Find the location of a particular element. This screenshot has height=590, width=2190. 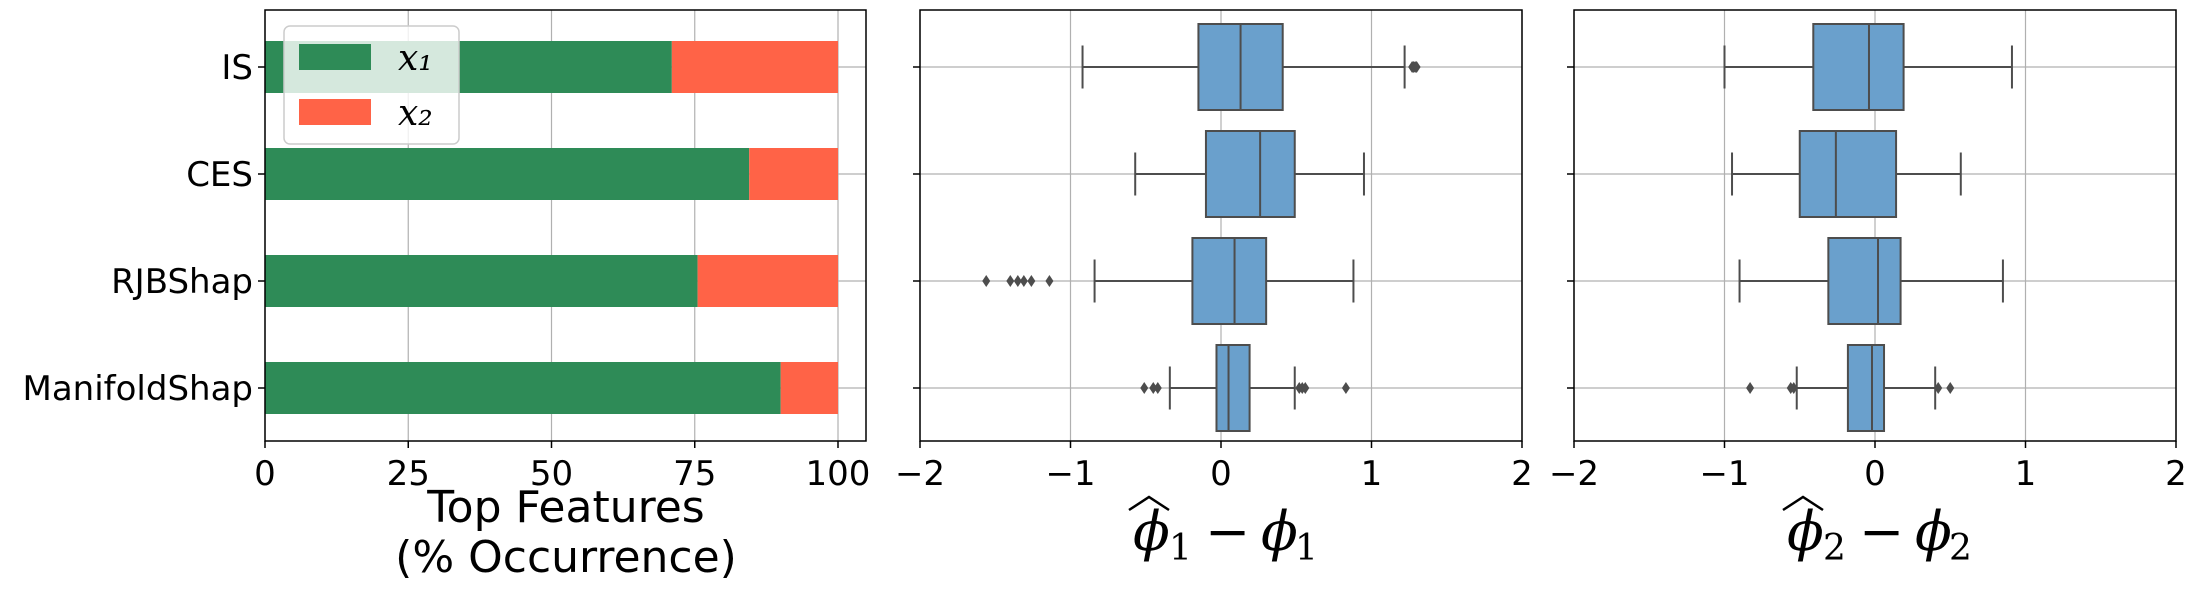

bar-xtick-label: 100 is located at coordinates (838, 474).